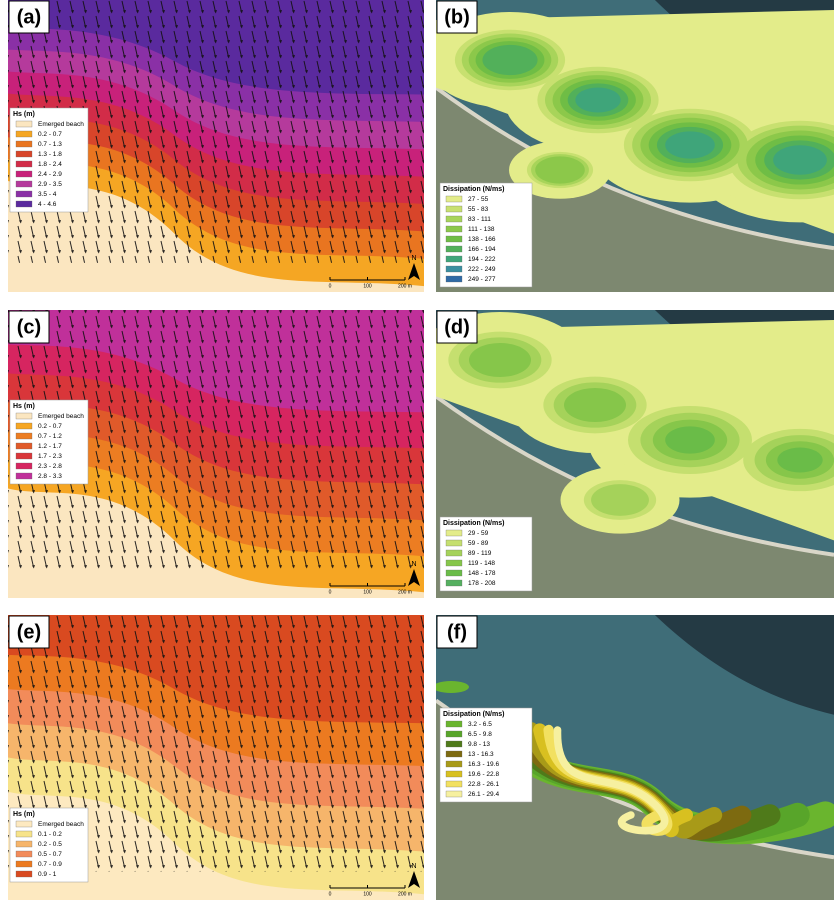 This screenshot has width=834, height=900. I want to click on legend-label: 1.8 - 2.4, so click(50, 164).